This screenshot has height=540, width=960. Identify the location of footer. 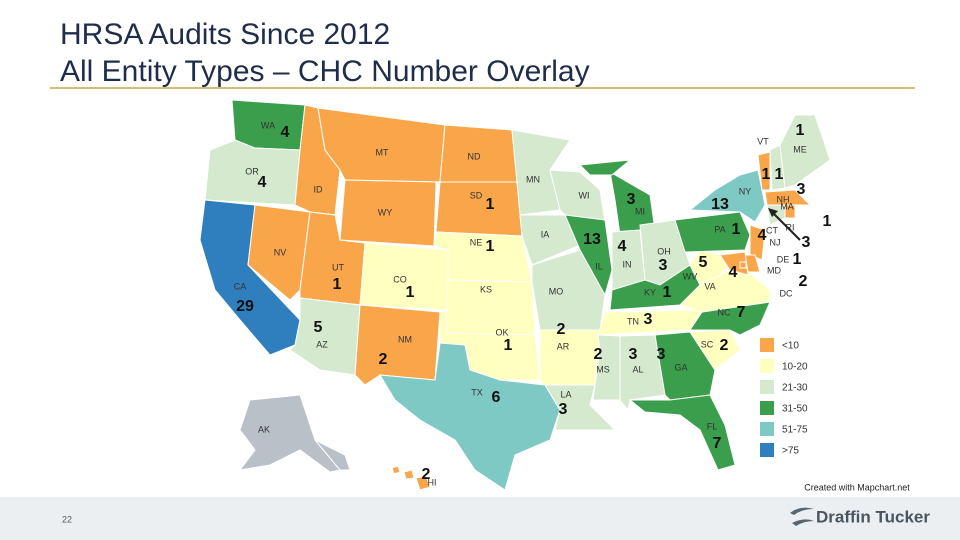
(480, 518).